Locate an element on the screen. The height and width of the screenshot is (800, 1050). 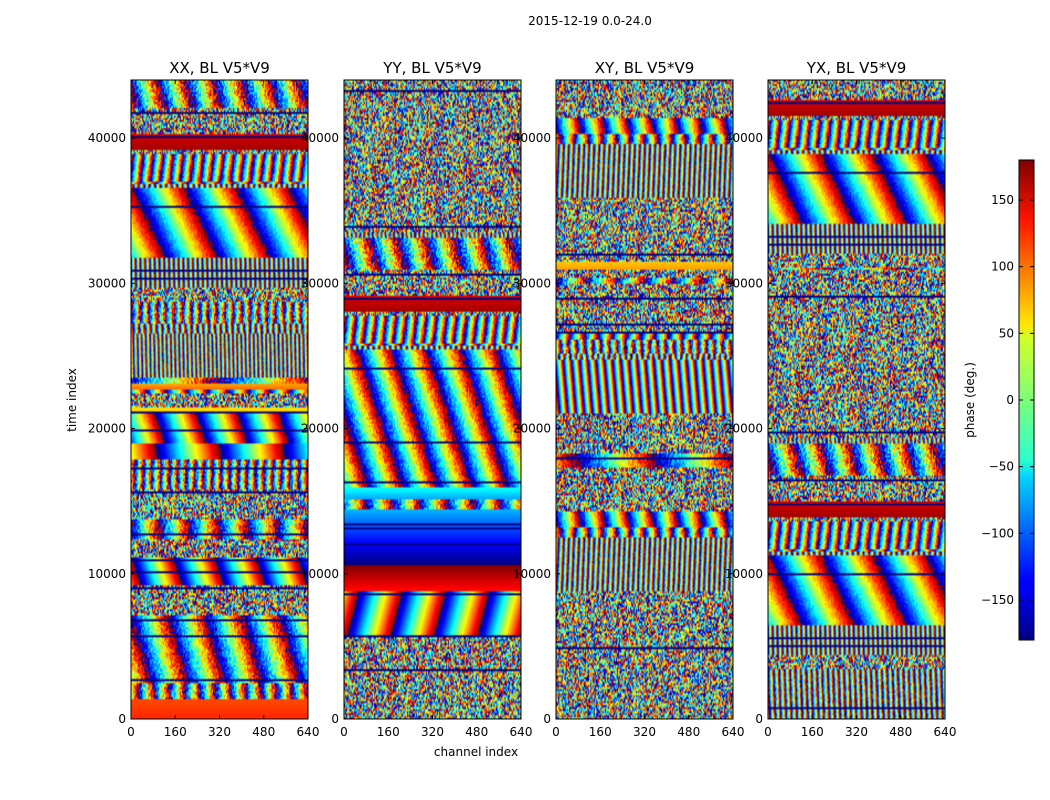
colorbar-tick-label: 150 is located at coordinates (1002, 200).